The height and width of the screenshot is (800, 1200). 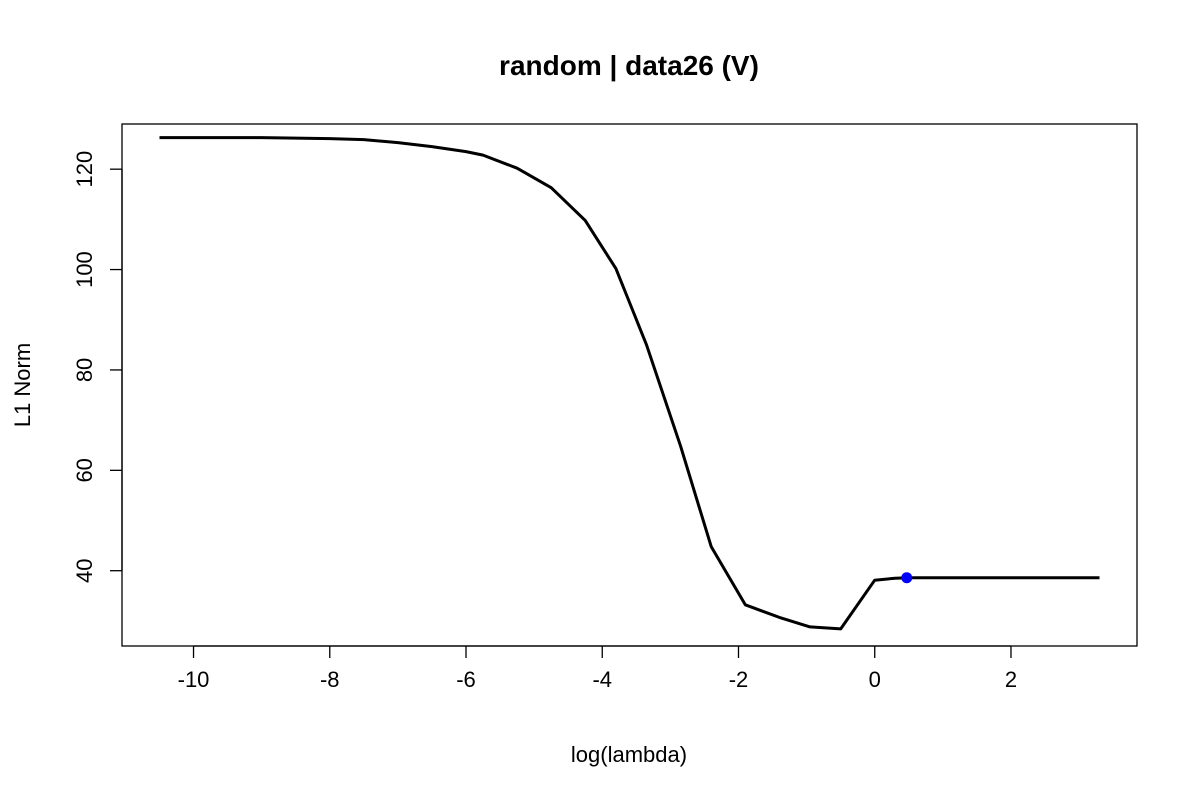 What do you see at coordinates (602, 679) in the screenshot?
I see `x-tick-label: -4` at bounding box center [602, 679].